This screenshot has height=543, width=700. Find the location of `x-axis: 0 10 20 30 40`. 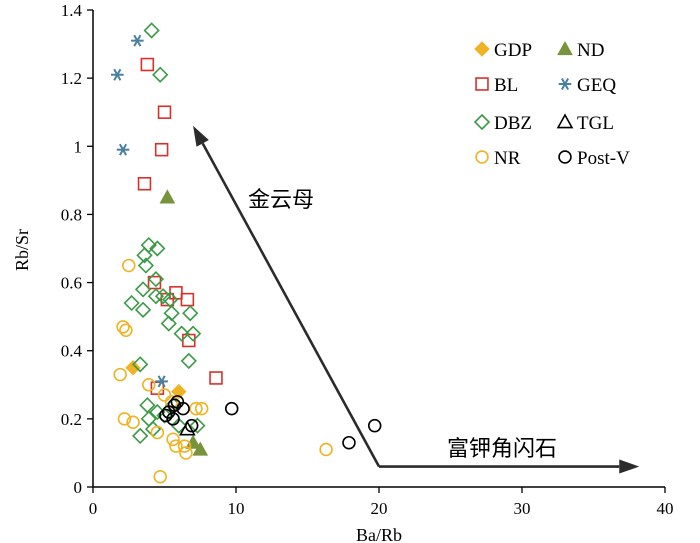

x-axis: 0 10 20 30 40 is located at coordinates (381, 502).